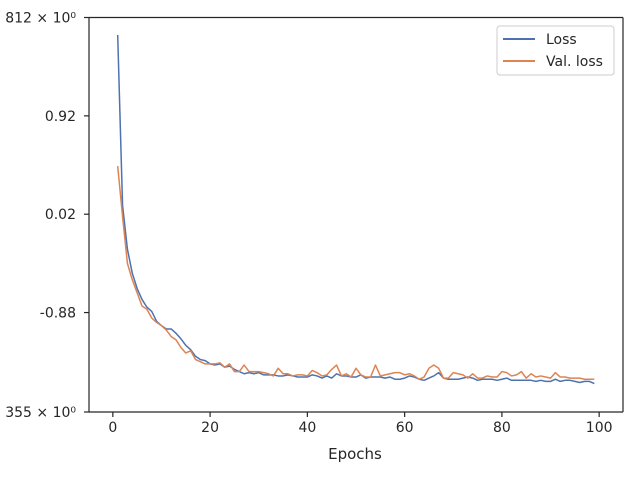  Describe the element at coordinates (210, 428) in the screenshot. I see `x-tick-label: 20` at that location.